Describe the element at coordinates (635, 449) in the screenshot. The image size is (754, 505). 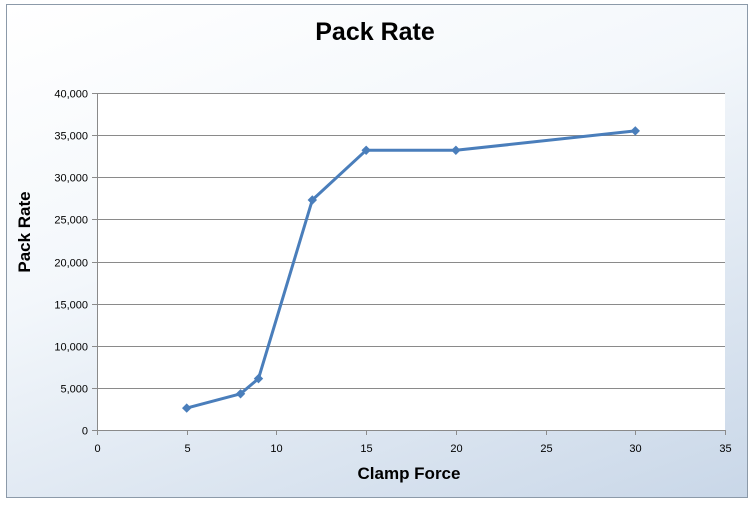
I see `x-tick-label: 30` at that location.